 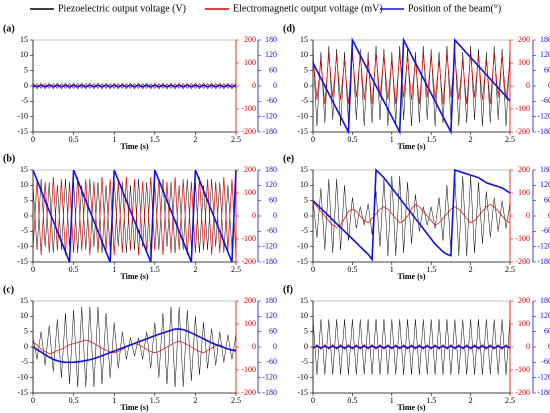 I want to click on panel-label: (b), so click(x=9, y=158).